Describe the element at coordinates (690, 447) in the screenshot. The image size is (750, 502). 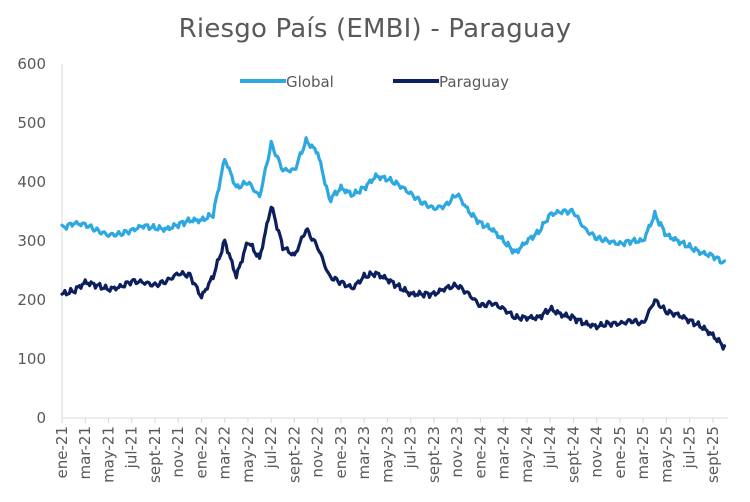
I see `x-tick-label: jul-25` at that location.